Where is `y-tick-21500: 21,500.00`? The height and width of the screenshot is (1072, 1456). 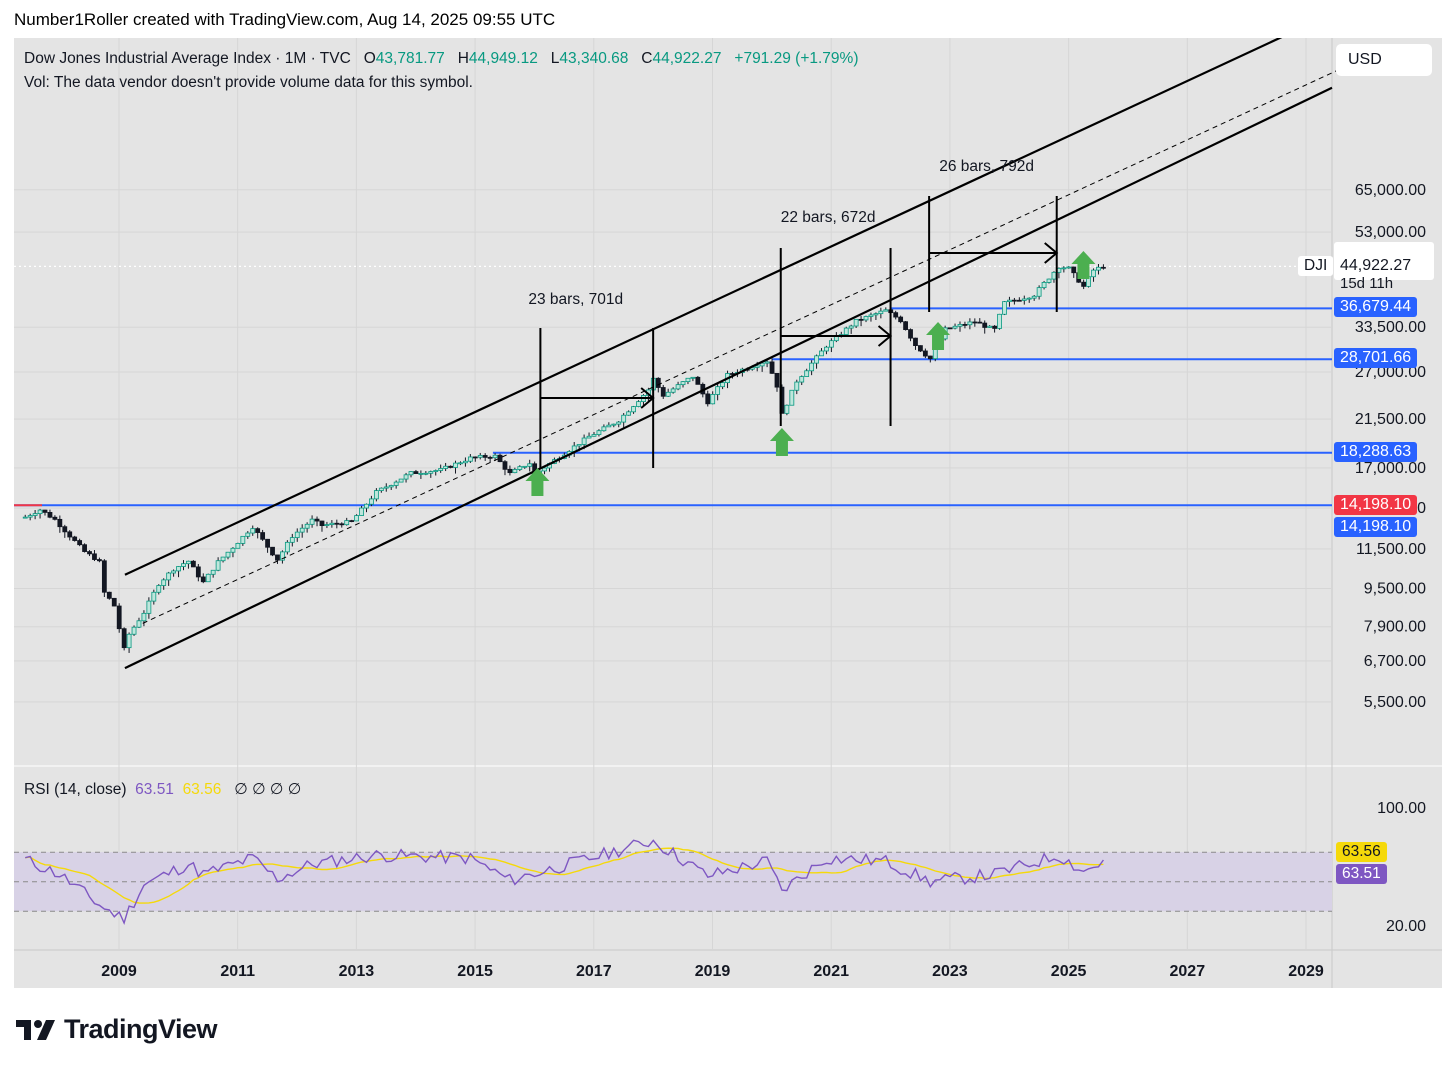 y-tick-21500: 21,500.00 is located at coordinates (1390, 419).